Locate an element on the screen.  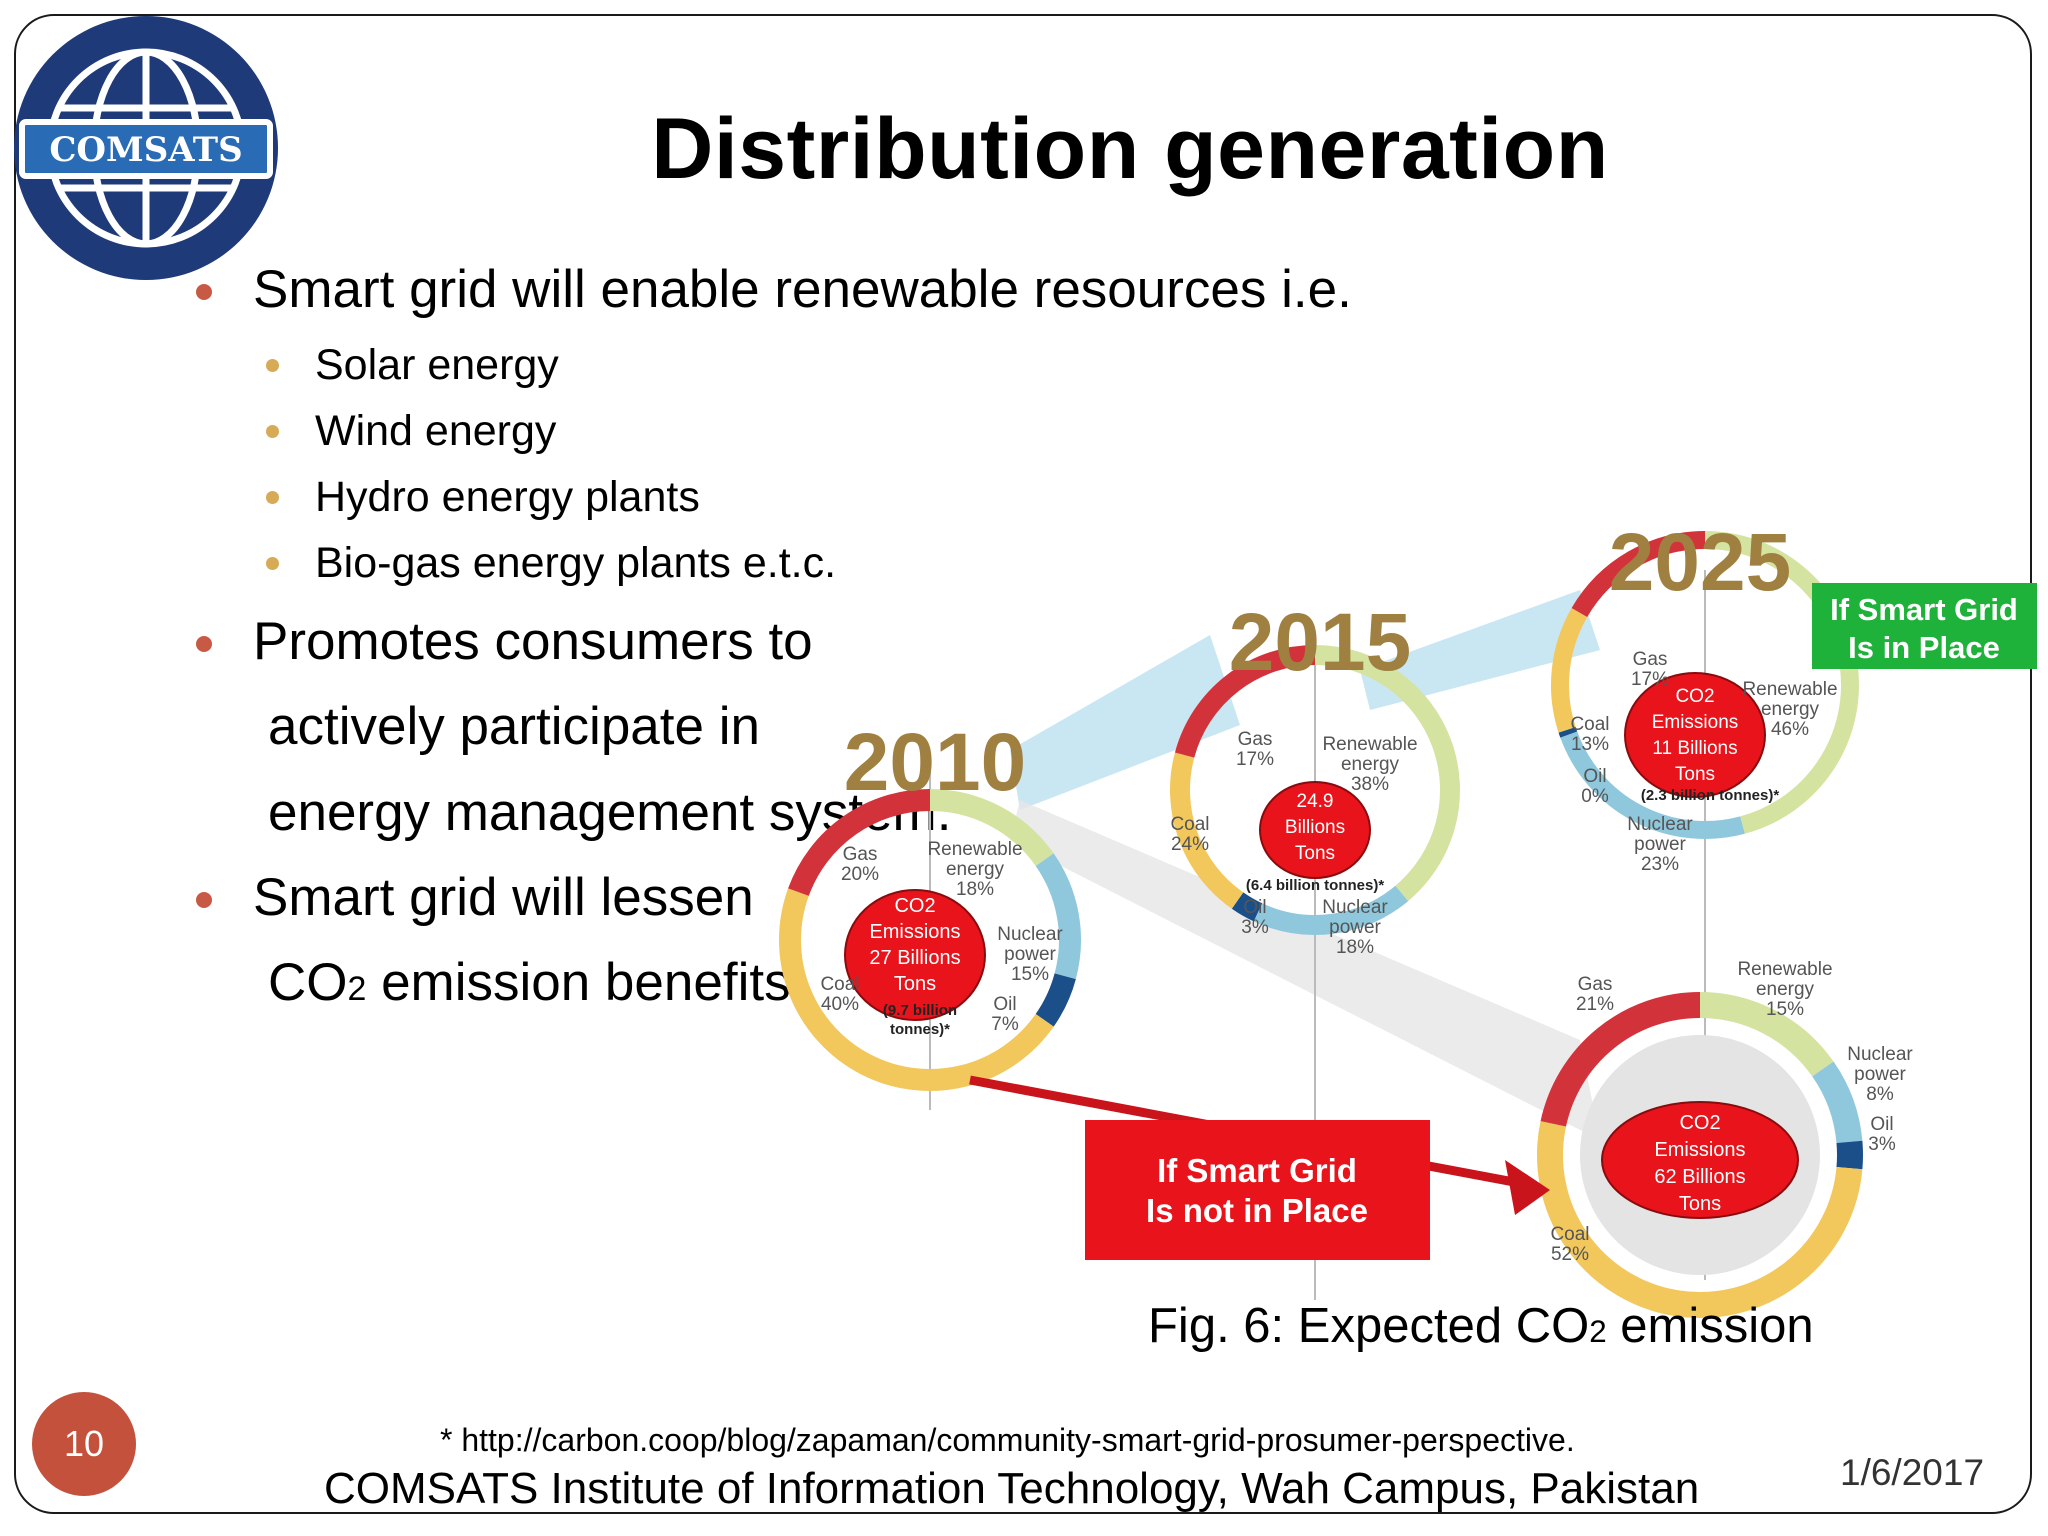
no-smart-grid-badge is located at coordinates (1257, 1190).